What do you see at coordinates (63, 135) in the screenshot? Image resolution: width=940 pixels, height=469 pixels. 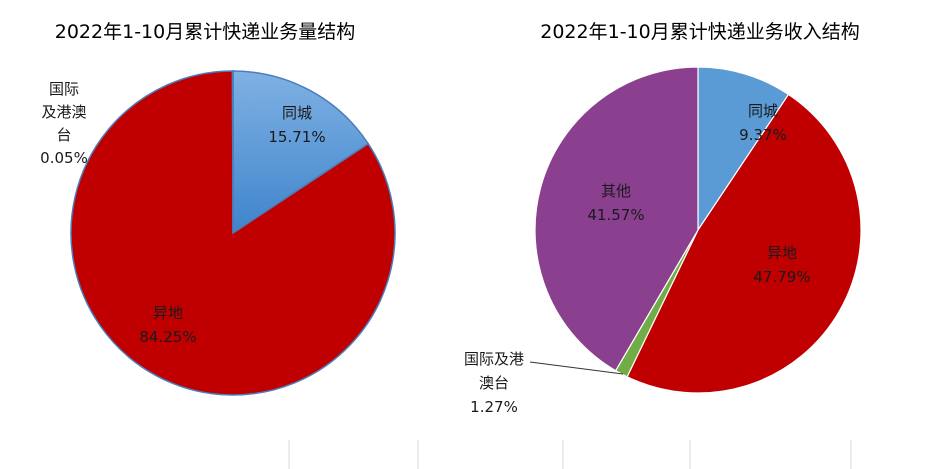 I see `slice-name-label: 台` at bounding box center [63, 135].